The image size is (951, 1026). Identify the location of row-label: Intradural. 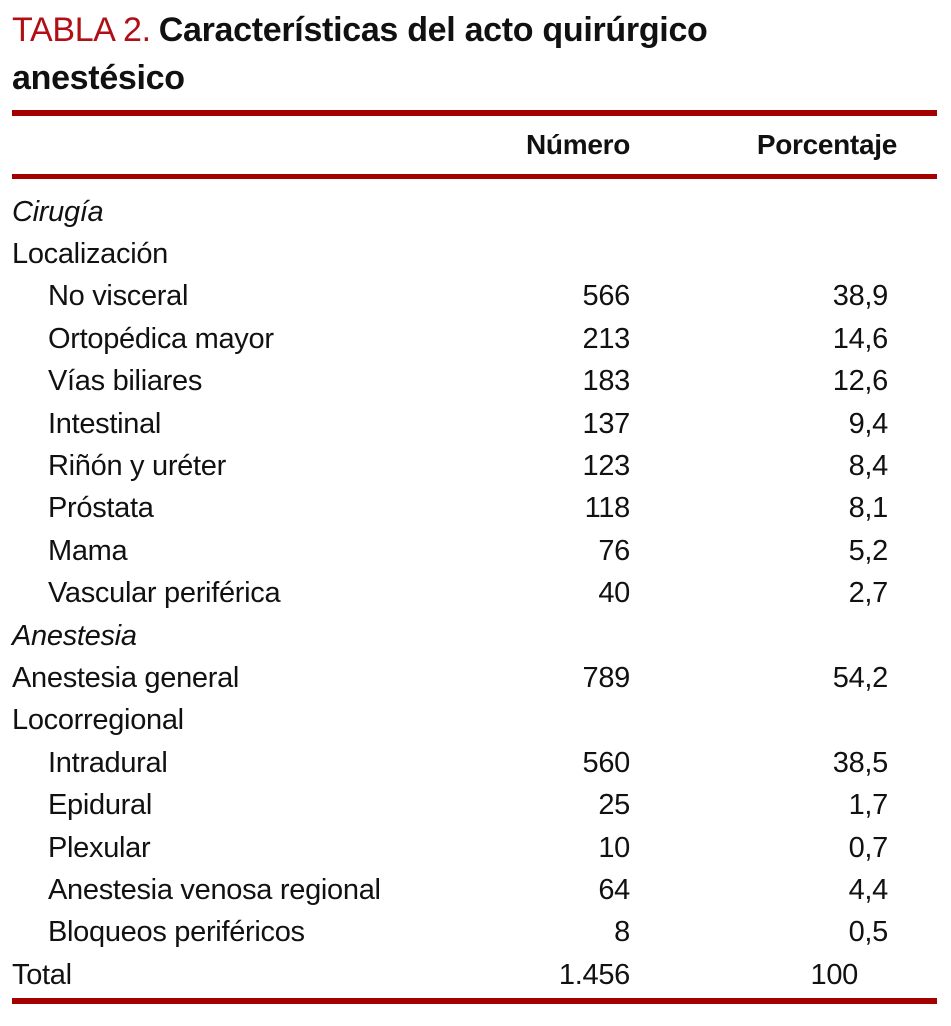
(108, 762).